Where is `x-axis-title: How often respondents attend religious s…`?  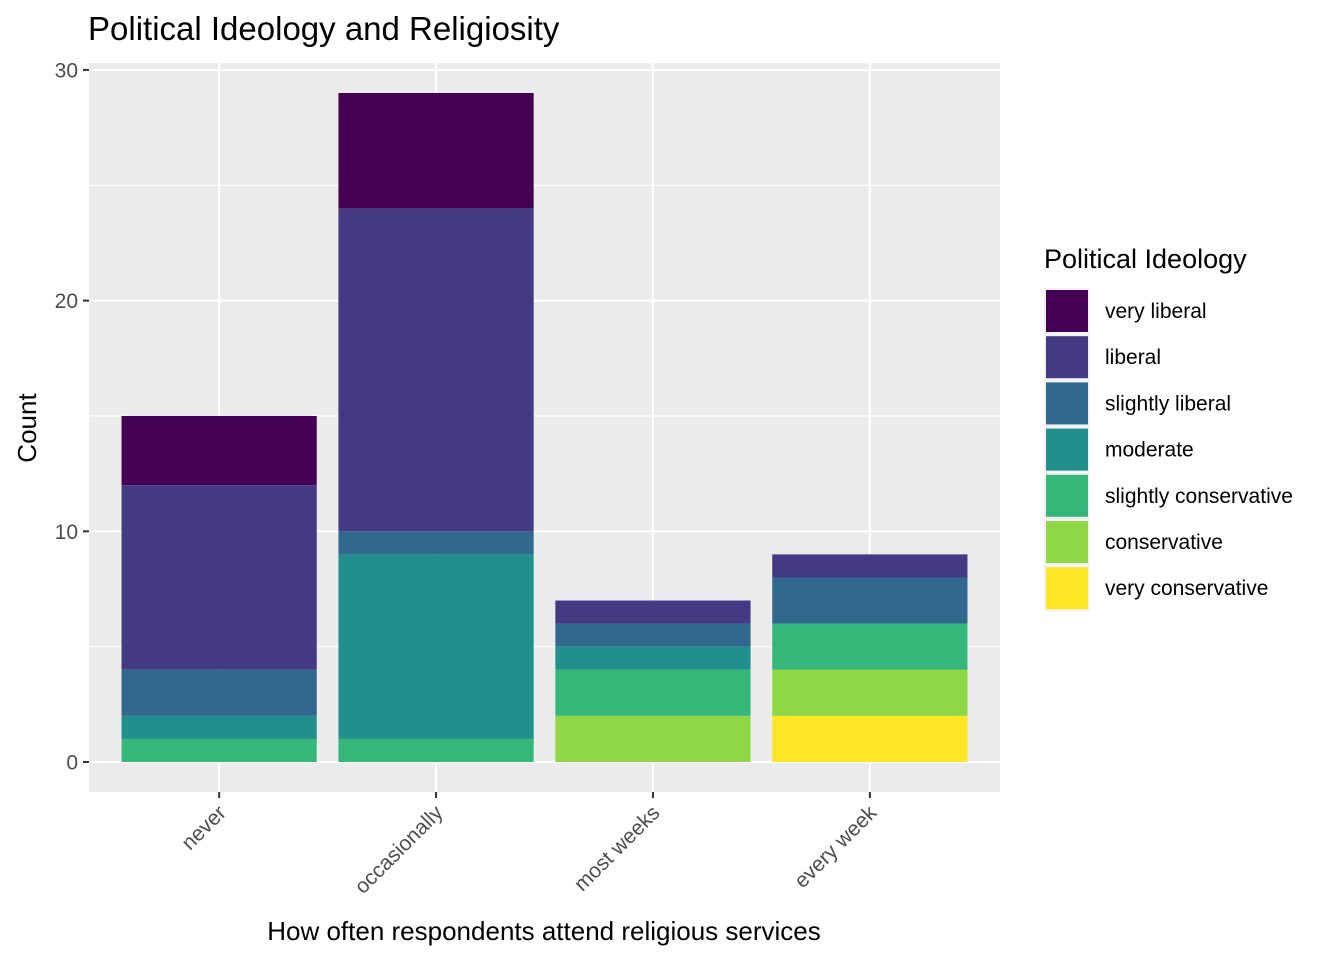 x-axis-title: How often respondents attend religious s… is located at coordinates (544, 931).